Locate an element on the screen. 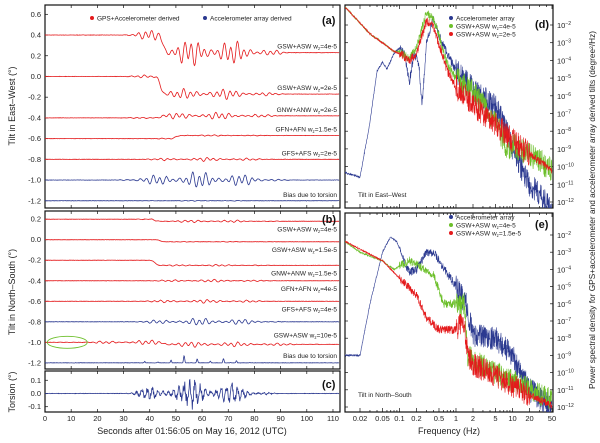 The width and height of the screenshot is (600, 443). y-tick-label: 0.4 is located at coordinates (36, 35).